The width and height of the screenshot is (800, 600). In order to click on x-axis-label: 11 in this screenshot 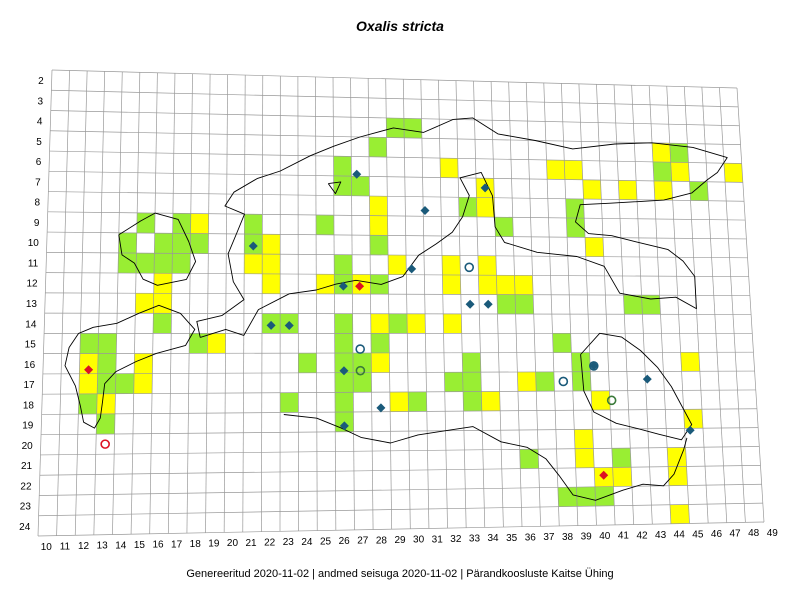, I will do `click(65, 546)`.